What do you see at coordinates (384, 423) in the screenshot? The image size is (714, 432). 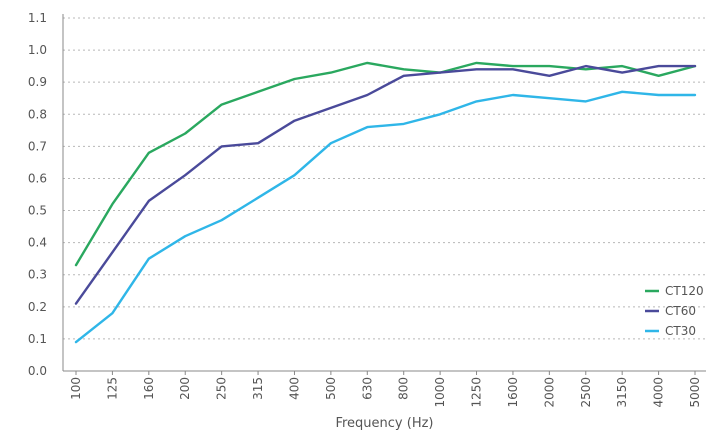 I see `x-axis-title: Frequency (Hz)` at bounding box center [384, 423].